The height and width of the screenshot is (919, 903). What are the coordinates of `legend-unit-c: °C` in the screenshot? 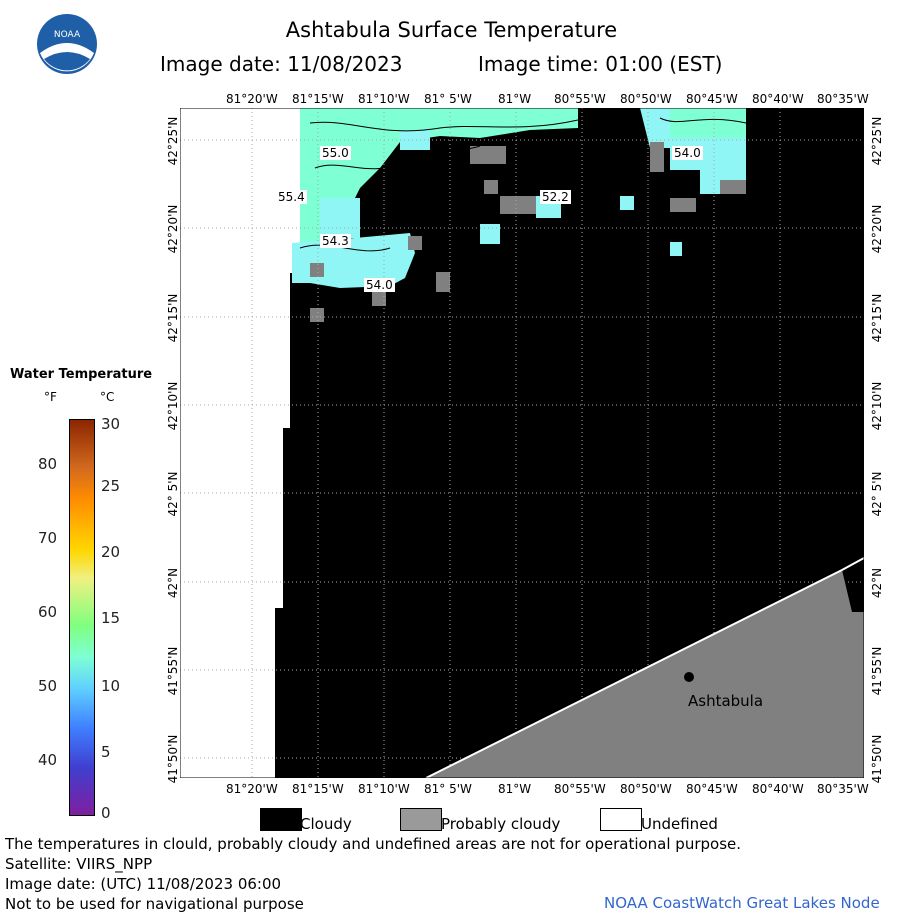 It's located at (107, 397).